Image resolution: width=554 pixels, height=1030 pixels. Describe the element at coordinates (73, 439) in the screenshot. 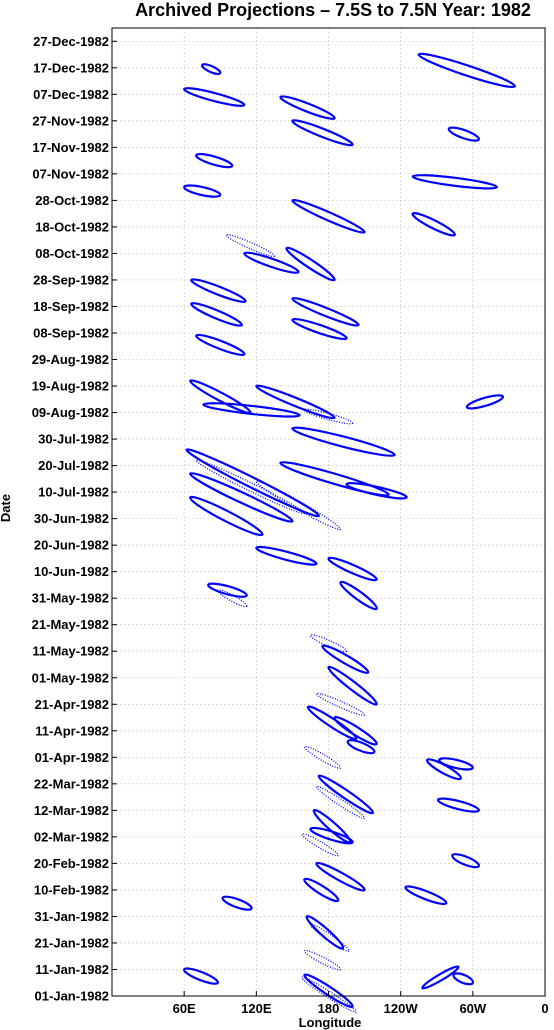

I see `y-tick-label: 30-Jul-1982` at that location.